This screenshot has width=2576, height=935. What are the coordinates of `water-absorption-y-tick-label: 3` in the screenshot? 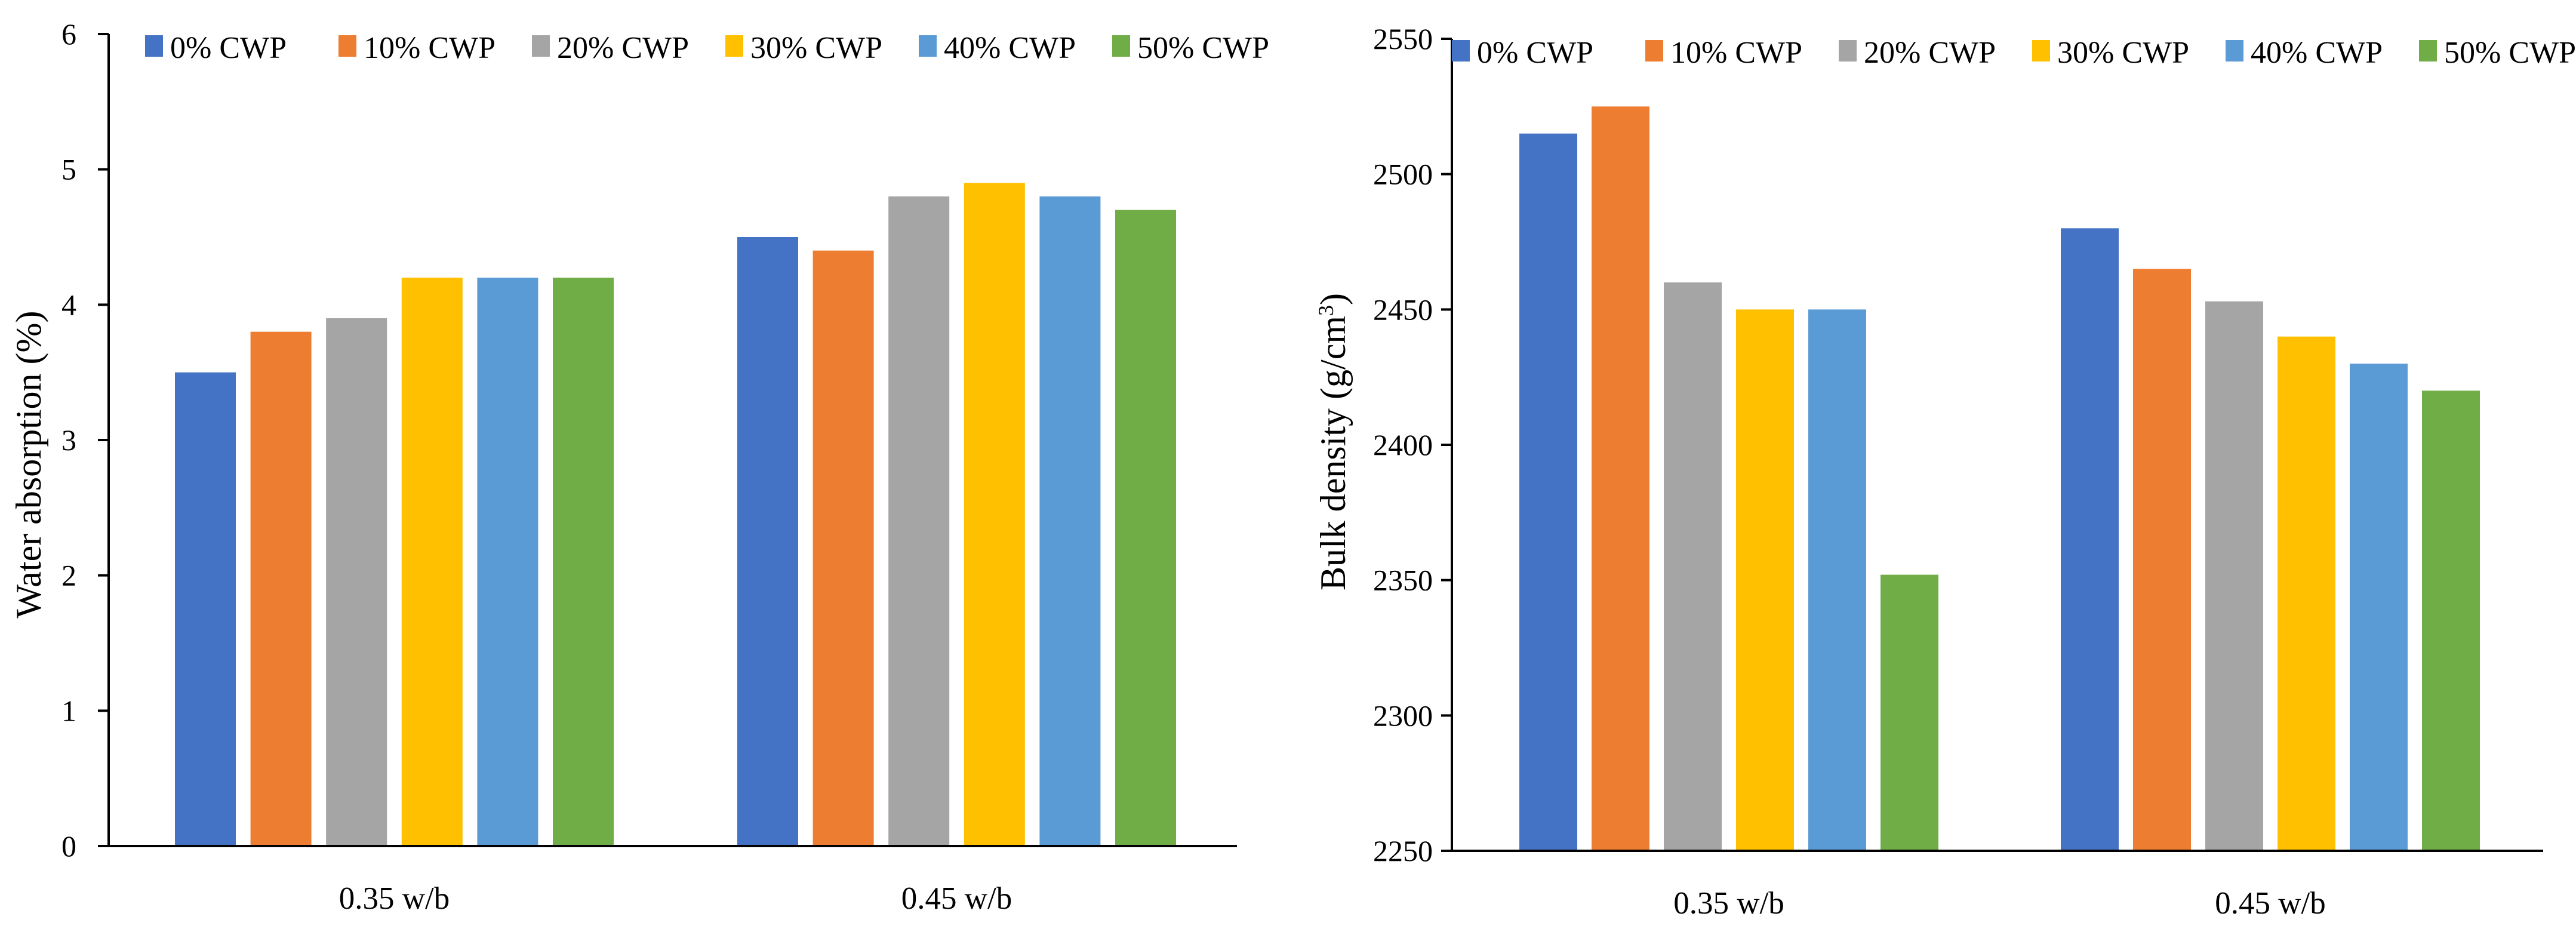 It's located at (68, 440).